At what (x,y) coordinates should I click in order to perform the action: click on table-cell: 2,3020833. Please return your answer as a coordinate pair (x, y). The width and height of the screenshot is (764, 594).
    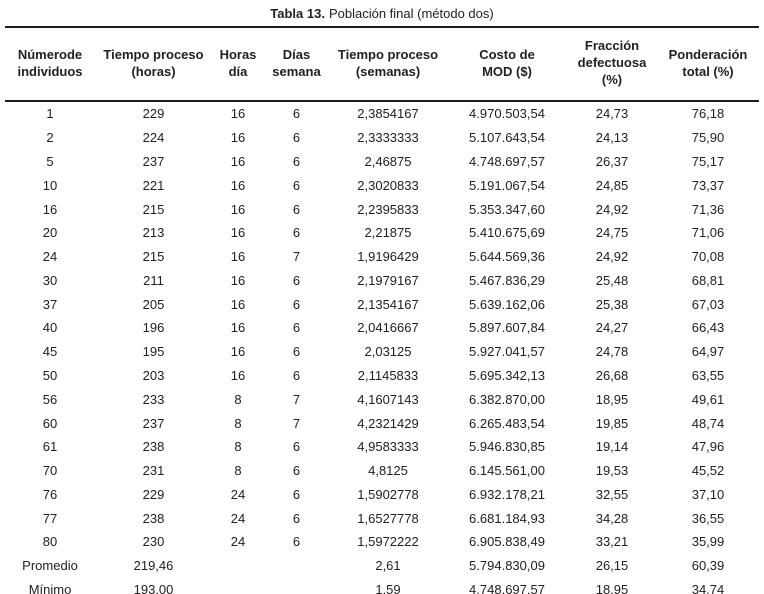
    Looking at the image, I should click on (388, 185).